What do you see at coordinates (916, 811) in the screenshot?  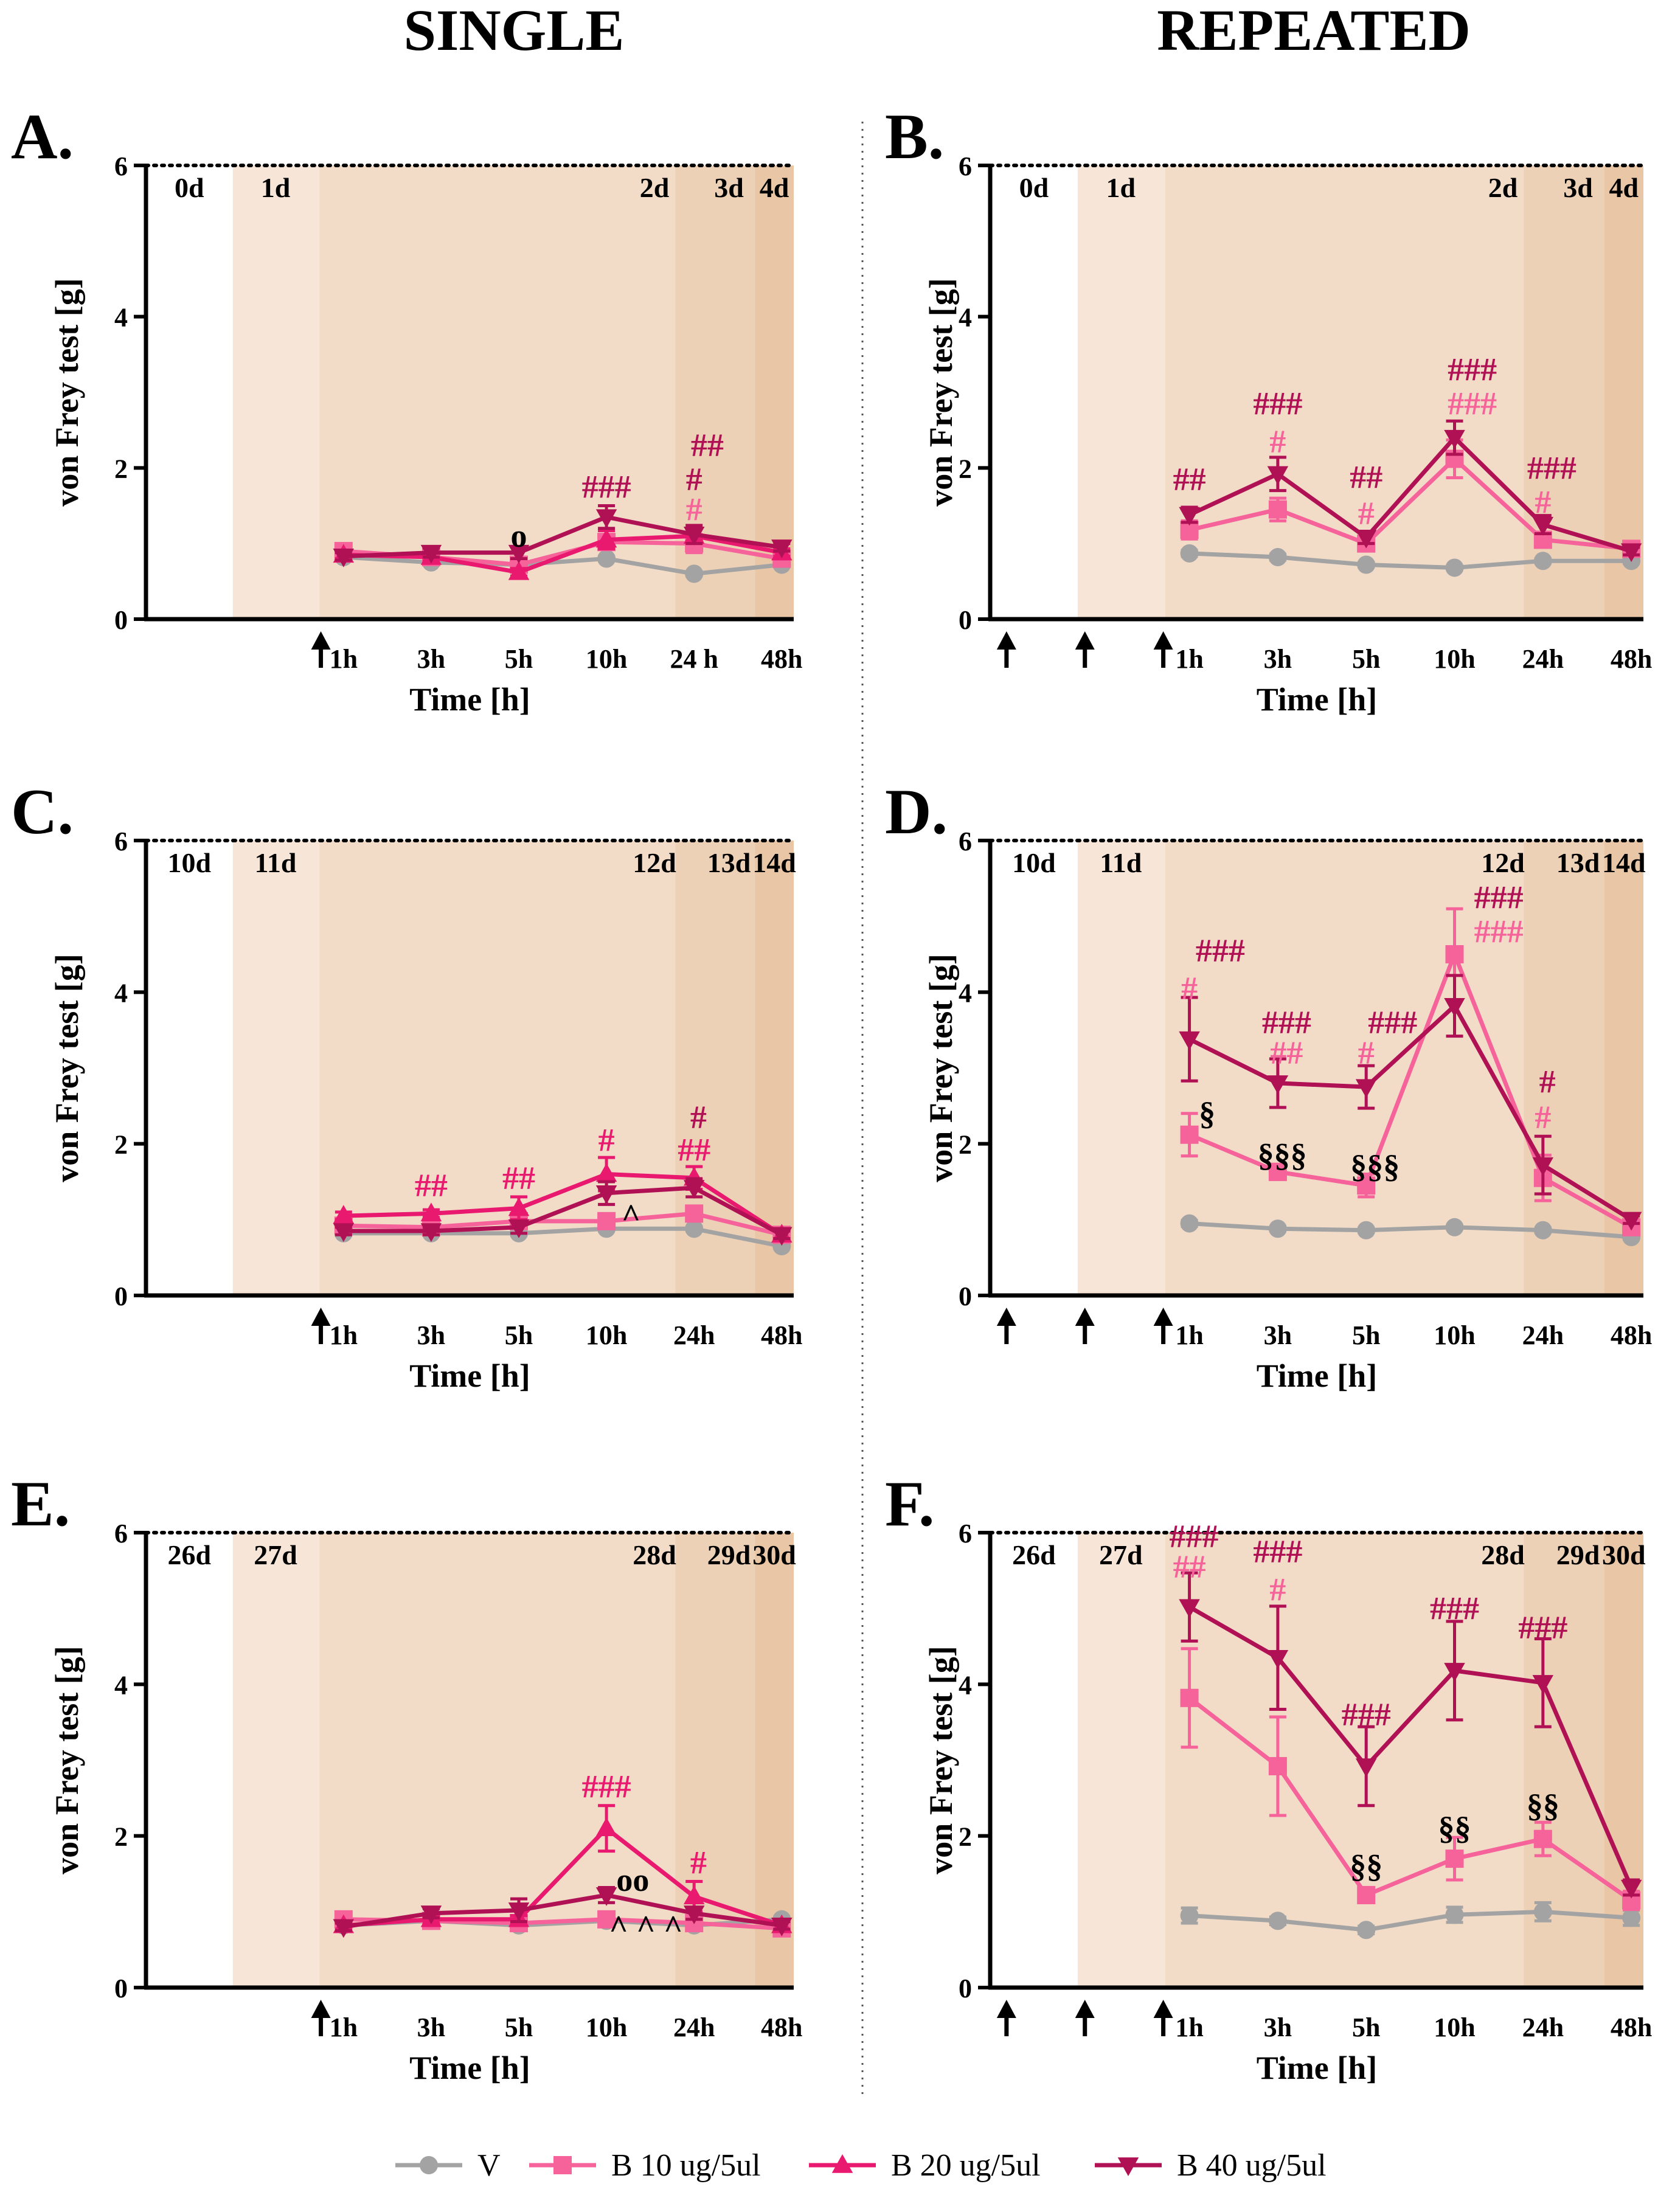 I see `panel-letter: D.` at bounding box center [916, 811].